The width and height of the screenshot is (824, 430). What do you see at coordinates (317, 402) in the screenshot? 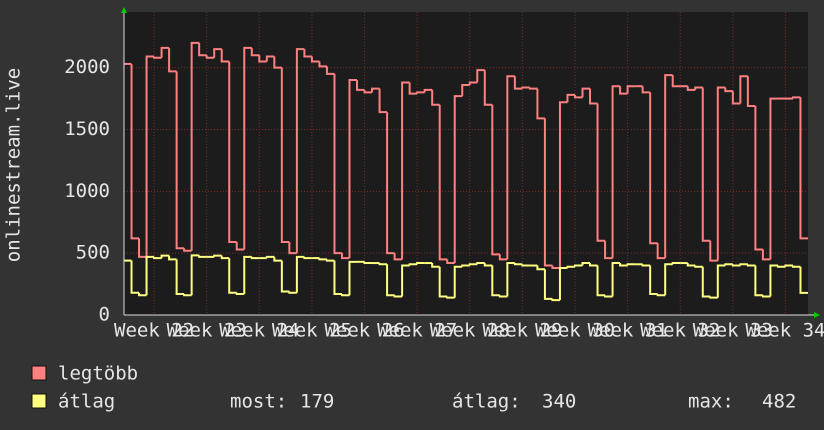
I see `stat-value: 179` at bounding box center [317, 402].